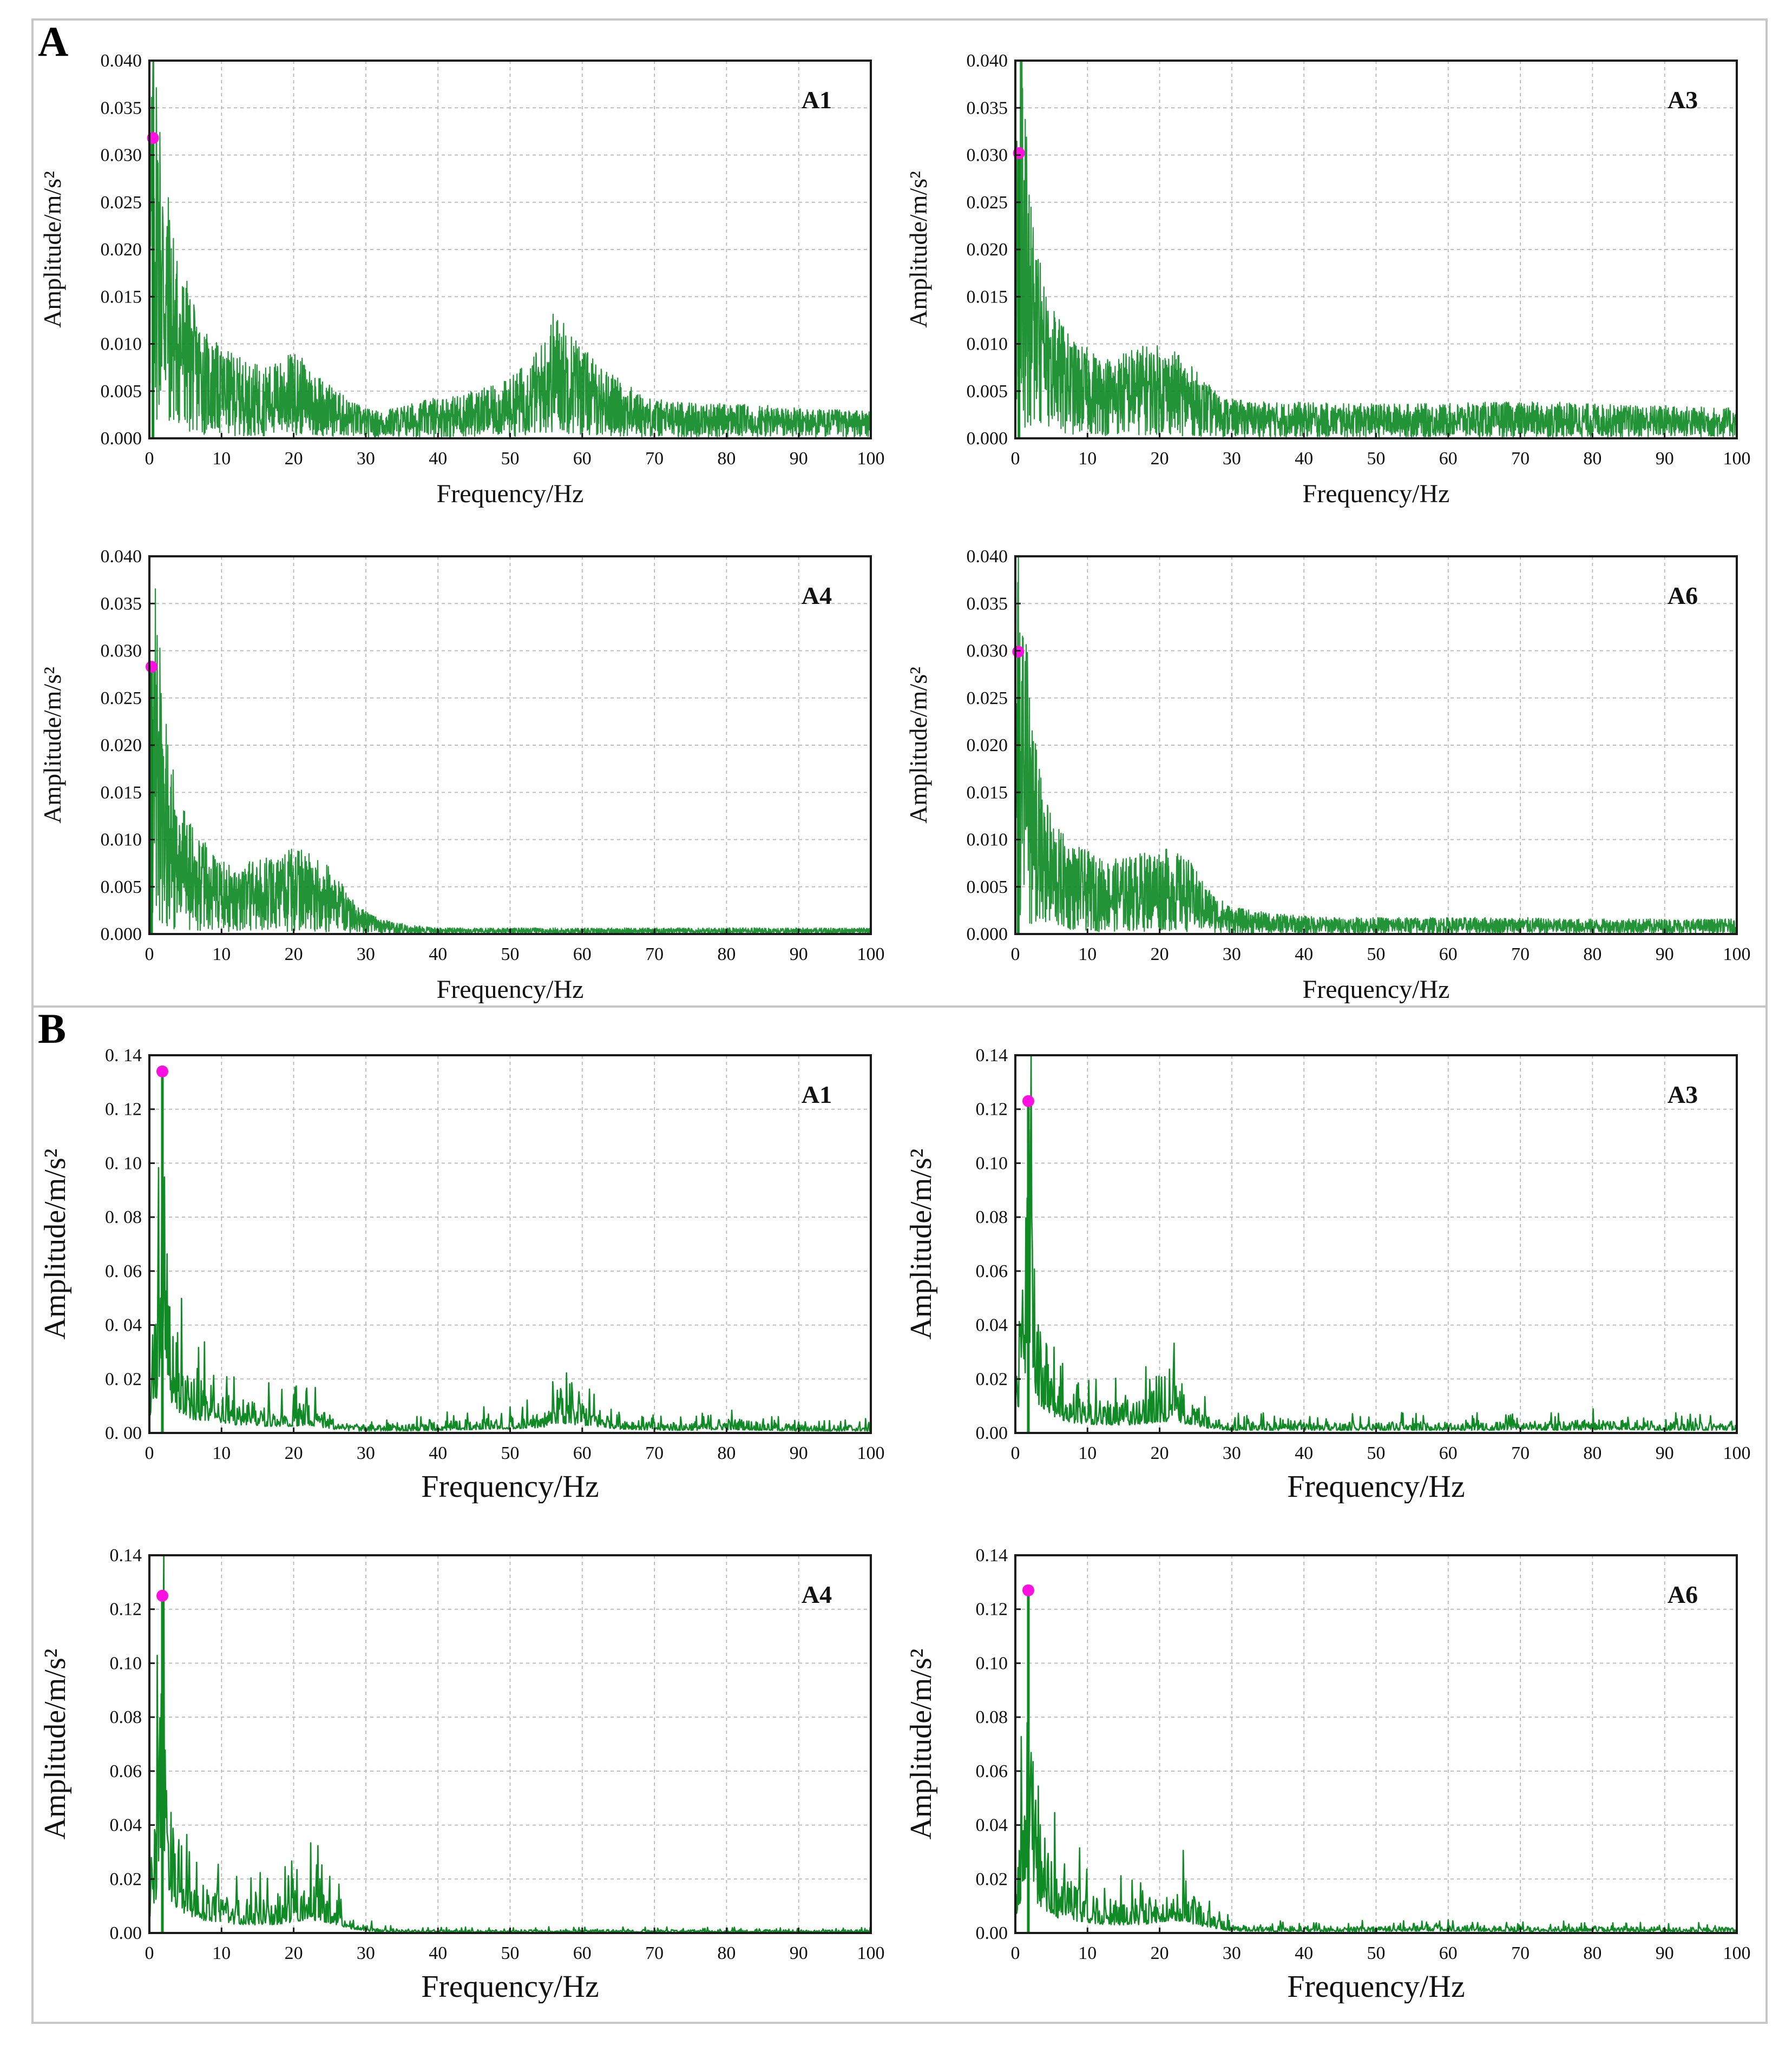 The height and width of the screenshot is (2045, 1792). What do you see at coordinates (126, 1771) in the screenshot?
I see `y-tick-label: 0.06` at bounding box center [126, 1771].